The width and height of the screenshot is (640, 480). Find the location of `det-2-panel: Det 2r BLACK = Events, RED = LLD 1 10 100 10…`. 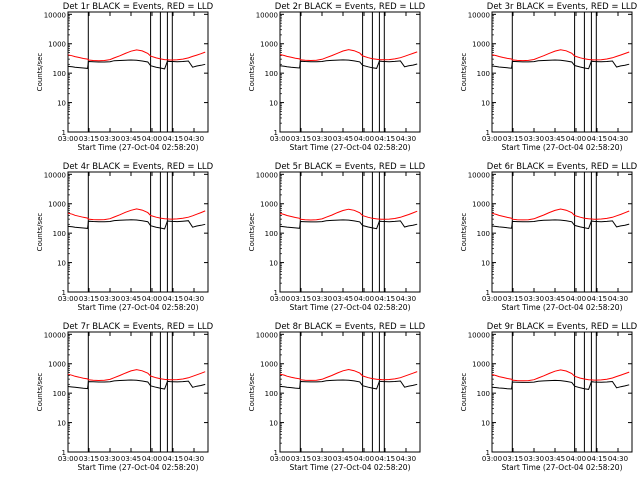

det-2-panel: Det 2r BLACK = Events, RED = LLD 1 10 100 10… is located at coordinates (337, 77).